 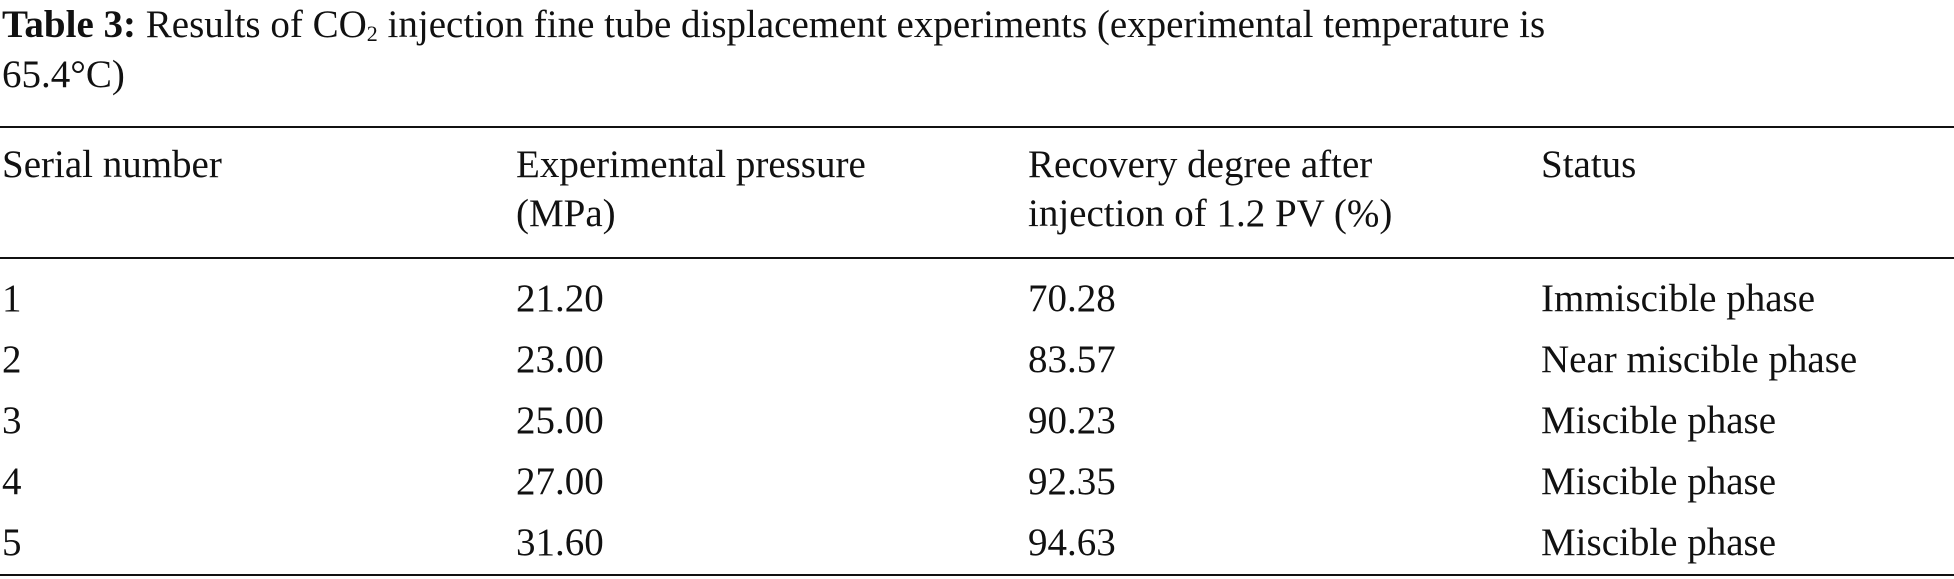 What do you see at coordinates (1699, 359) in the screenshot?
I see `table-cell-row2-status: Near miscible phase` at bounding box center [1699, 359].